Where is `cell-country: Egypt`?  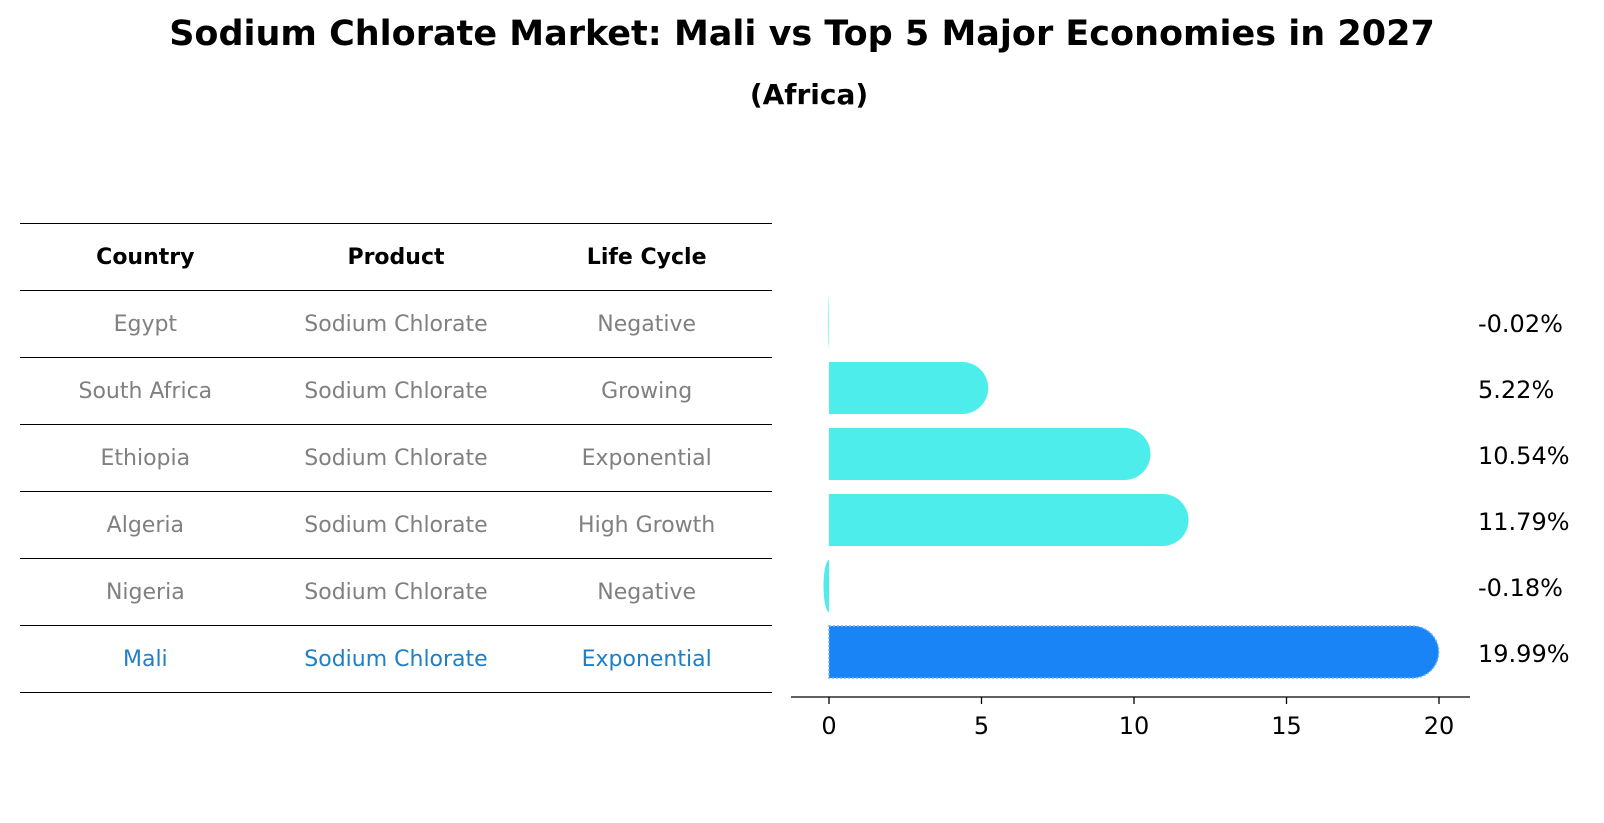 cell-country: Egypt is located at coordinates (145, 324).